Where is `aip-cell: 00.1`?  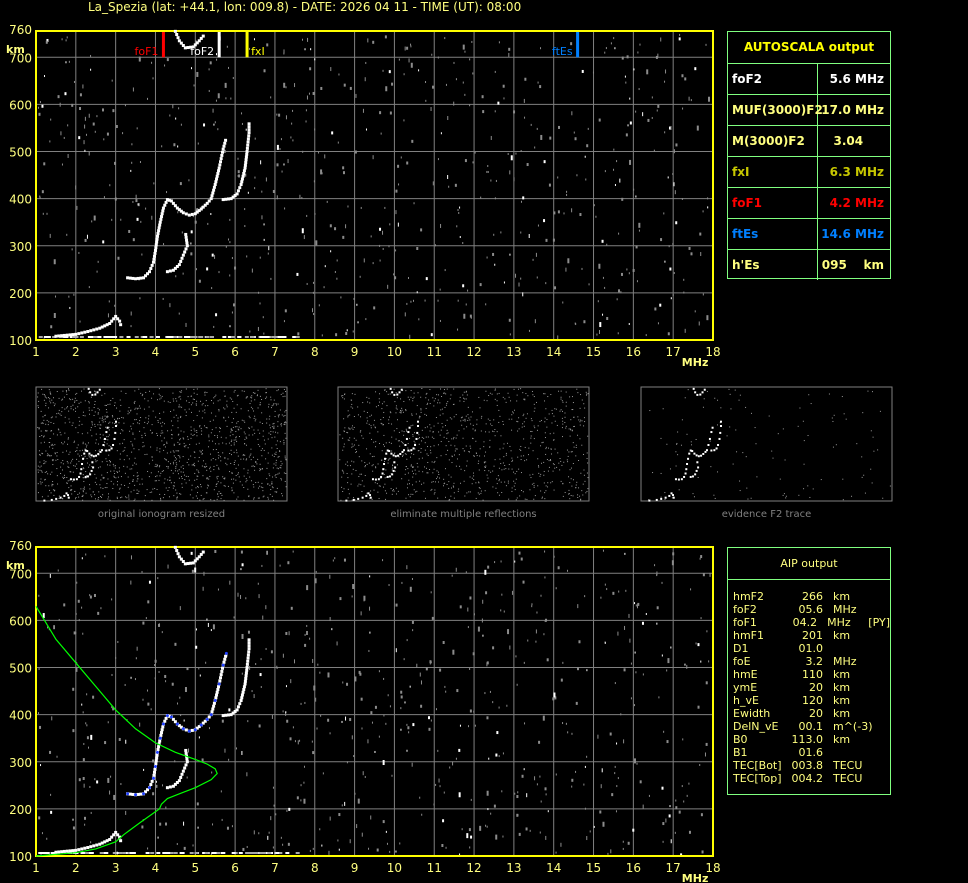 aip-cell: 00.1 is located at coordinates (811, 726).